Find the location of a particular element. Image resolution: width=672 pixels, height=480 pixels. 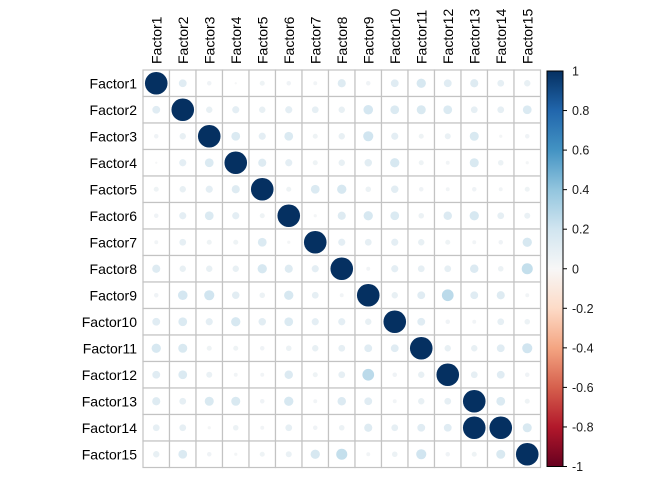

row-label: Factor3 is located at coordinates (114, 136).